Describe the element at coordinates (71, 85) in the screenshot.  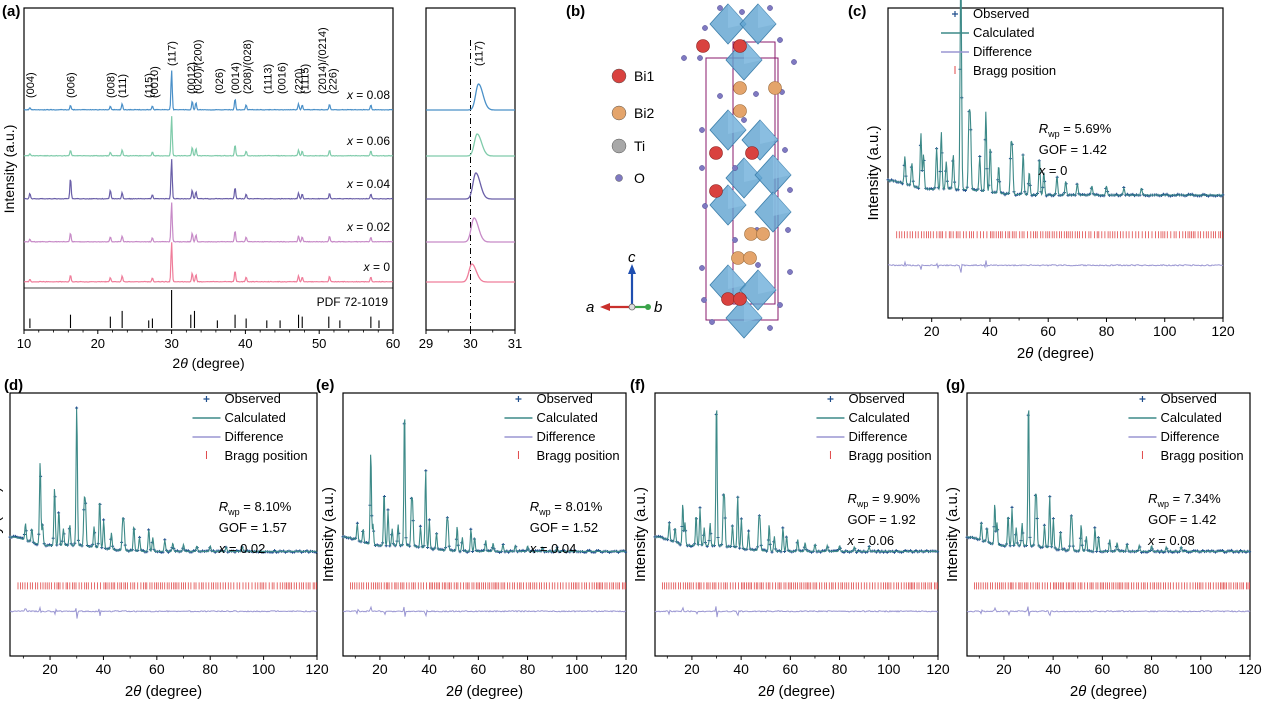
I see `panel-a-peak-label: (006)` at that location.